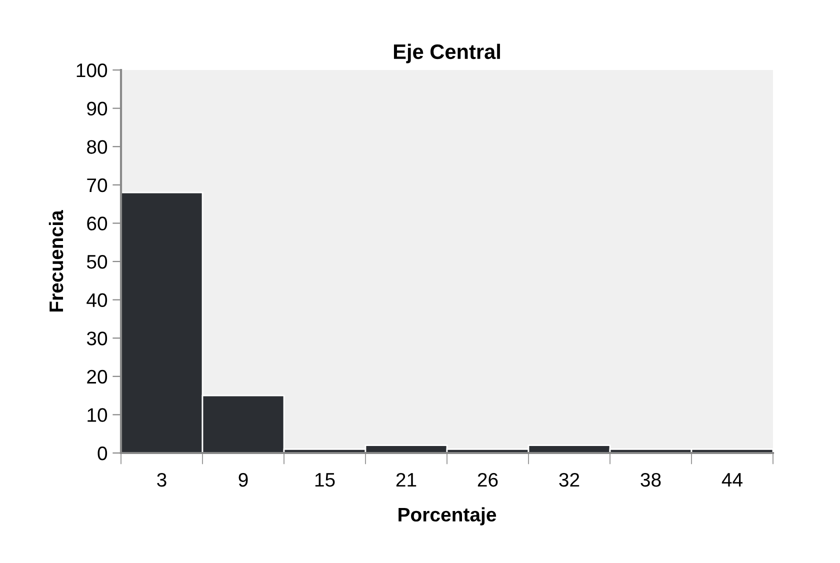 This screenshot has width=840, height=563. Describe the element at coordinates (92, 70) in the screenshot. I see `y-tick-label: 100` at that location.